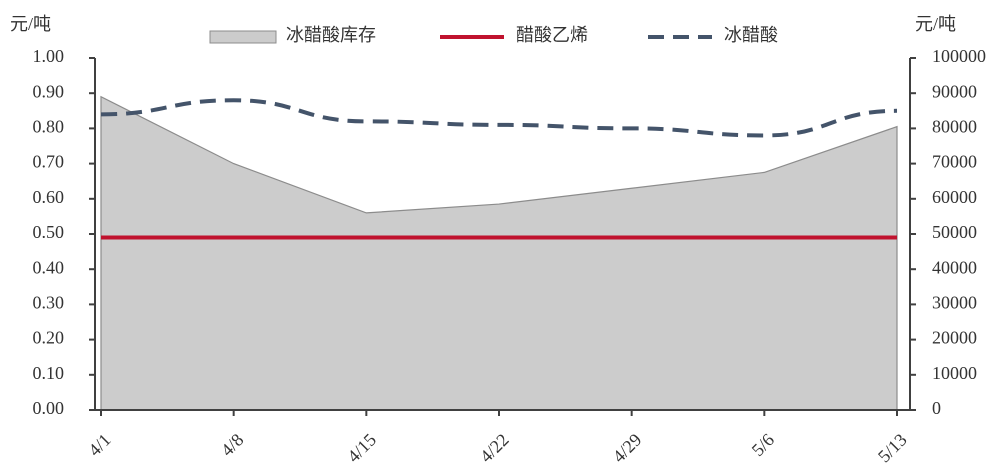 This screenshot has height=471, width=1006. What do you see at coordinates (552, 35) in the screenshot?
I see `legend-label: 醋酸乙烯` at bounding box center [552, 35].